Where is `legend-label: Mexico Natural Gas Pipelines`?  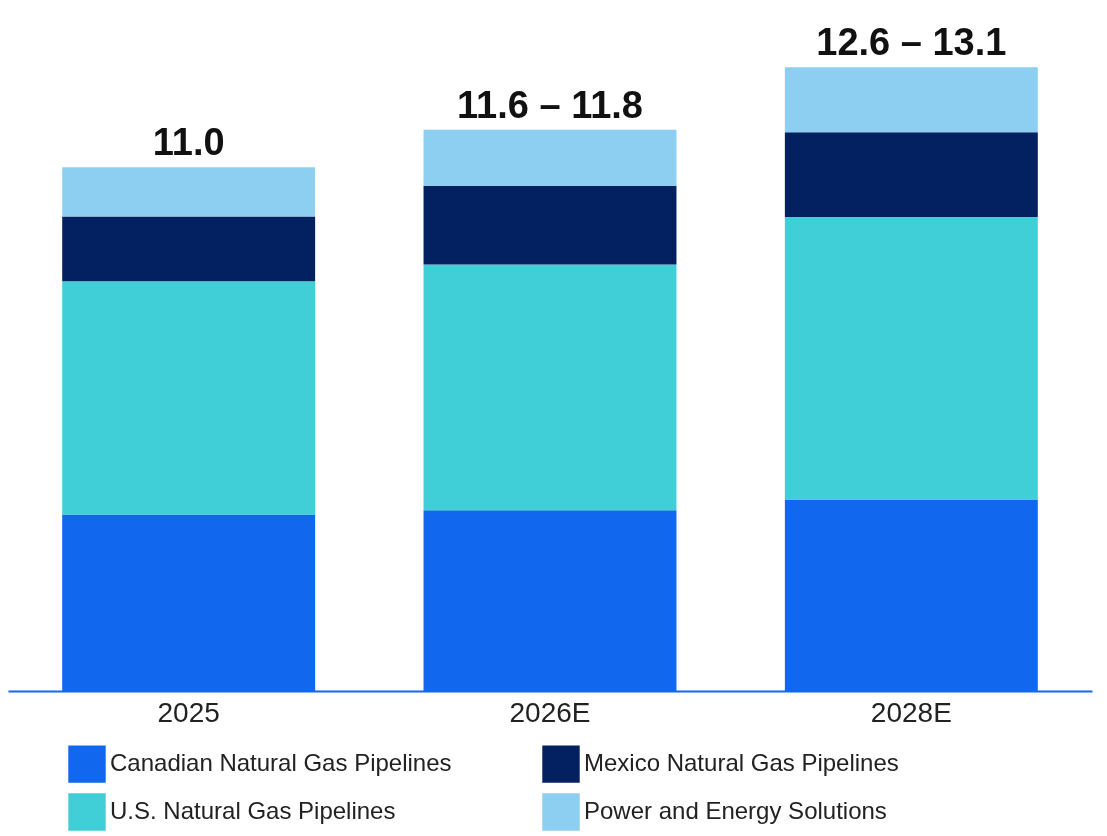 legend-label: Mexico Natural Gas Pipelines is located at coordinates (741, 763).